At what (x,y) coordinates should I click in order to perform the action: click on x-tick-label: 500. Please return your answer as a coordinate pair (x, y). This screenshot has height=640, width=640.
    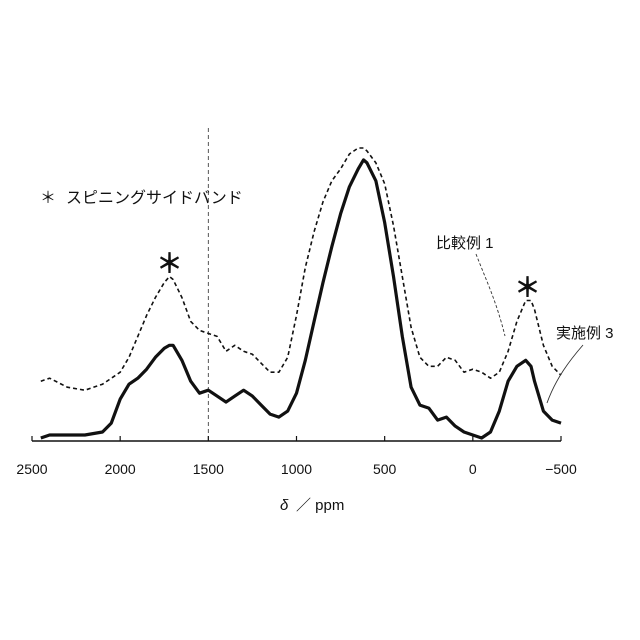
    Looking at the image, I should click on (385, 469).